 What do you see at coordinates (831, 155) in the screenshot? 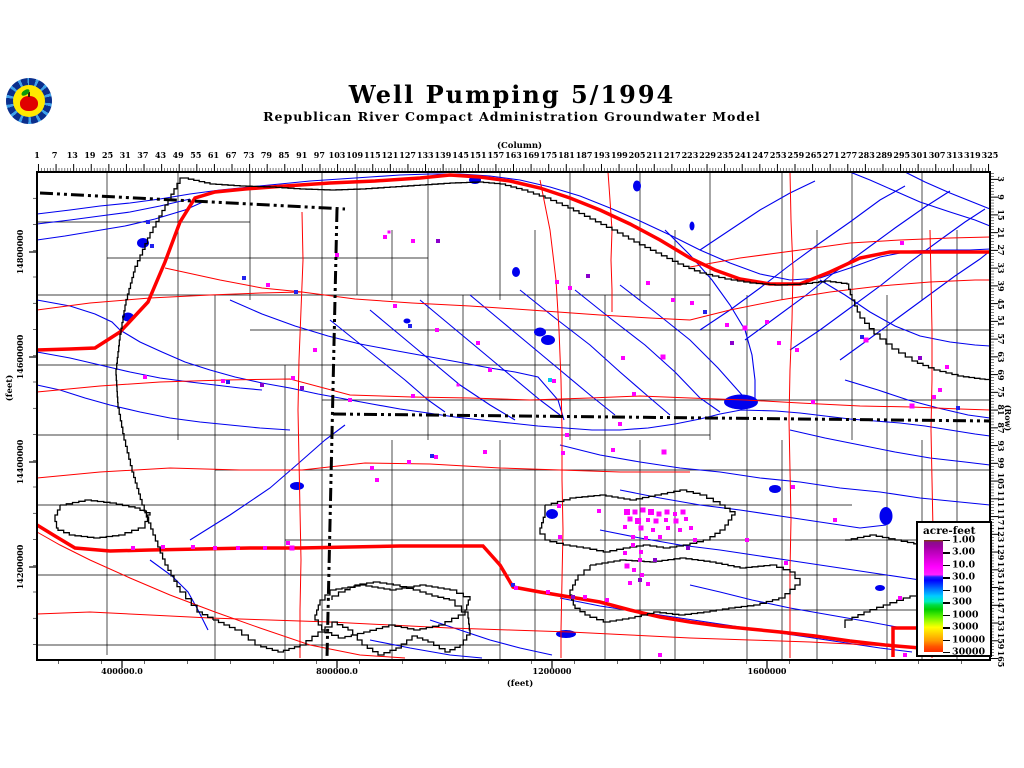
I see `column-tick-label: 271` at bounding box center [831, 155].